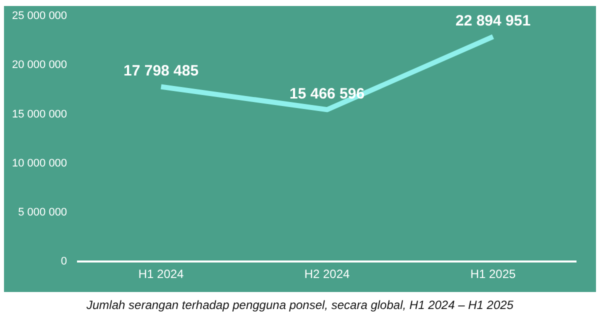  What do you see at coordinates (300, 305) in the screenshot?
I see `text: Jumlah serangan terhadap pengguna ponsel, secara global, H1 2024 – H1 2025` at bounding box center [300, 305].